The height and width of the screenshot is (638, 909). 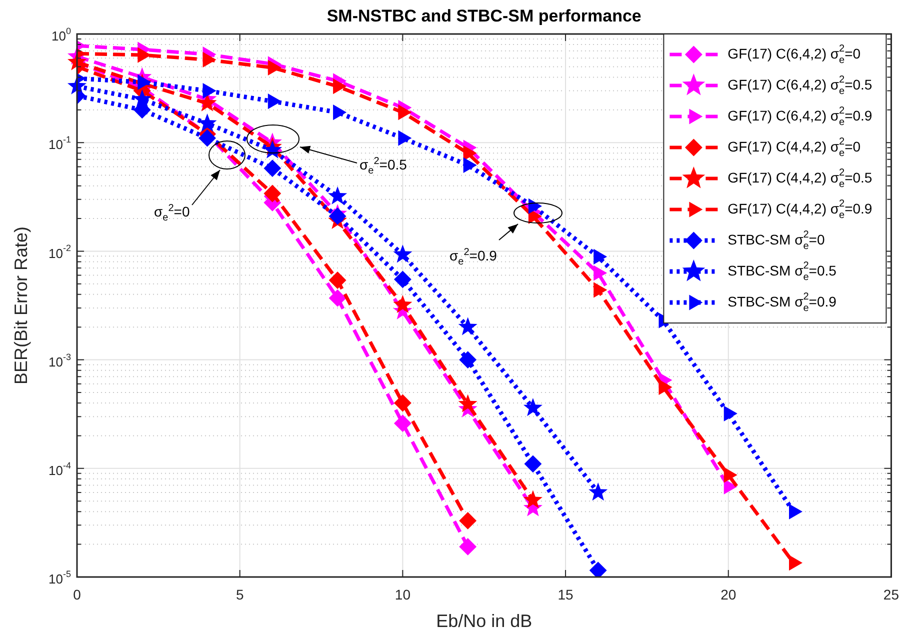 I want to click on x-tick-label: 25, so click(x=891, y=594).